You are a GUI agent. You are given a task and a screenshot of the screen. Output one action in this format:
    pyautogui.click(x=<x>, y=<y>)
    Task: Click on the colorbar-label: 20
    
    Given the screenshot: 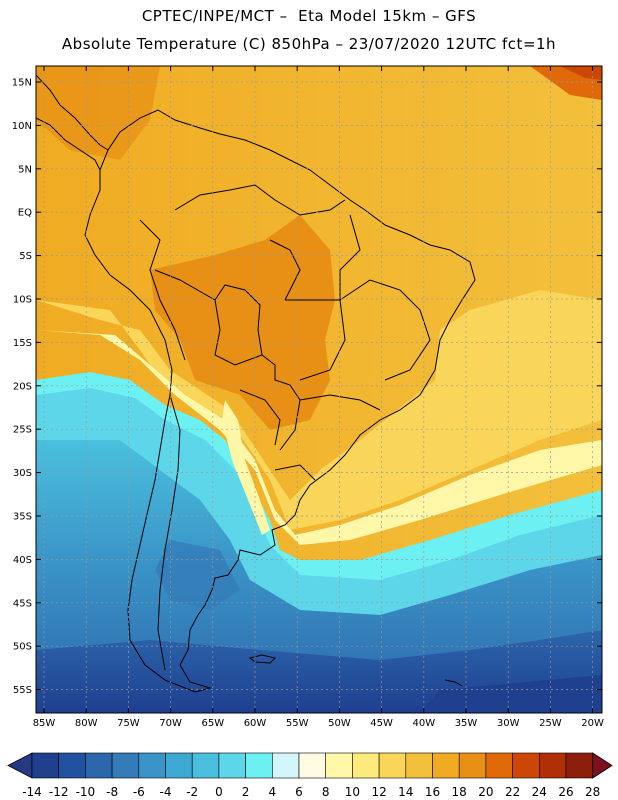 What is the action you would take?
    pyautogui.click(x=485, y=792)
    